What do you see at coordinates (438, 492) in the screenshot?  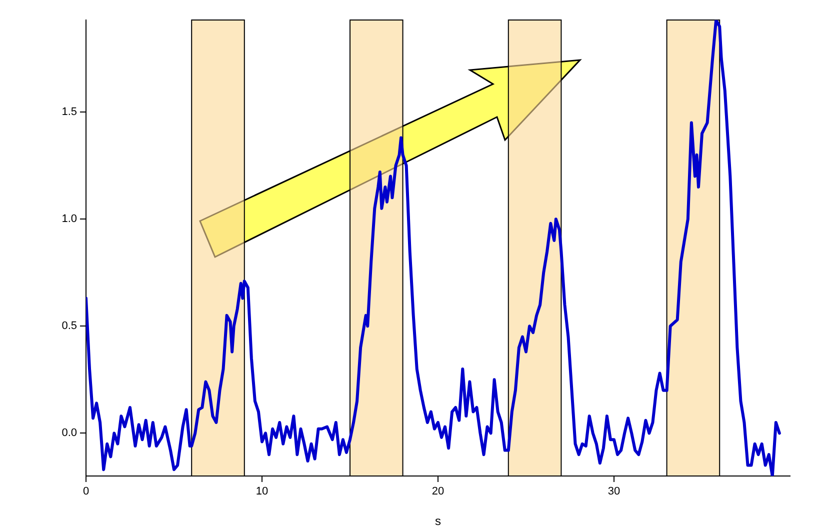 I see `x-tick-label: 20` at bounding box center [438, 492].